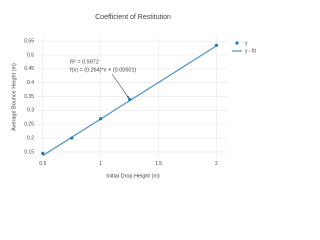 Image resolution: width=320 pixels, height=240 pixels. Describe the element at coordinates (158, 164) in the screenshot. I see `x-tick-label: 1.5` at that location.